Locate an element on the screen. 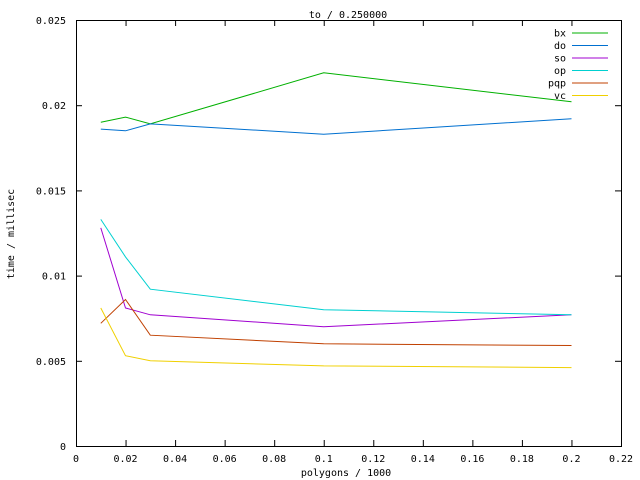  series-line-vc is located at coordinates (336, 338).